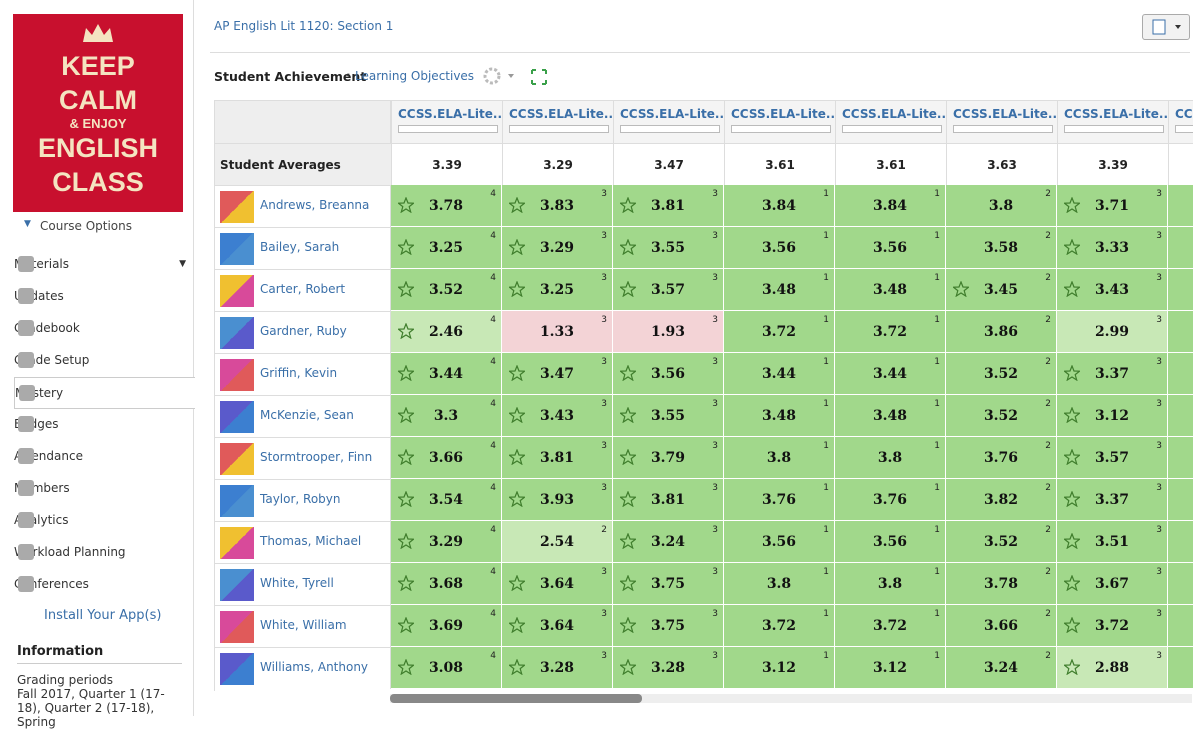  I want to click on nav-item: Grade Setup, so click(104, 360).